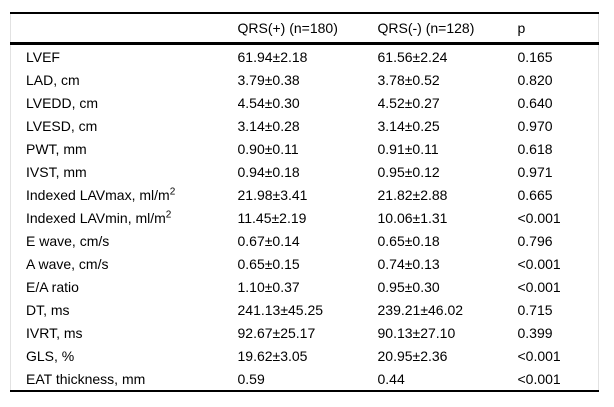 Image resolution: width=614 pixels, height=407 pixels. What do you see at coordinates (416, 332) in the screenshot?
I see `cell-qrs-negative: 90.13±27.10` at bounding box center [416, 332].